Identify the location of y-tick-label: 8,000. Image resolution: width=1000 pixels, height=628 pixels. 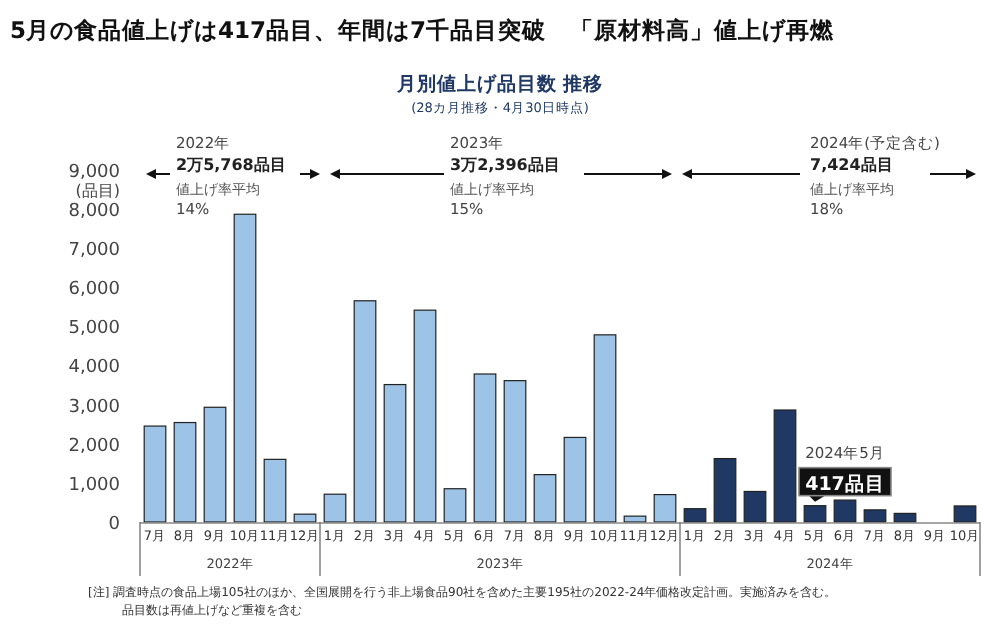
(94, 211).